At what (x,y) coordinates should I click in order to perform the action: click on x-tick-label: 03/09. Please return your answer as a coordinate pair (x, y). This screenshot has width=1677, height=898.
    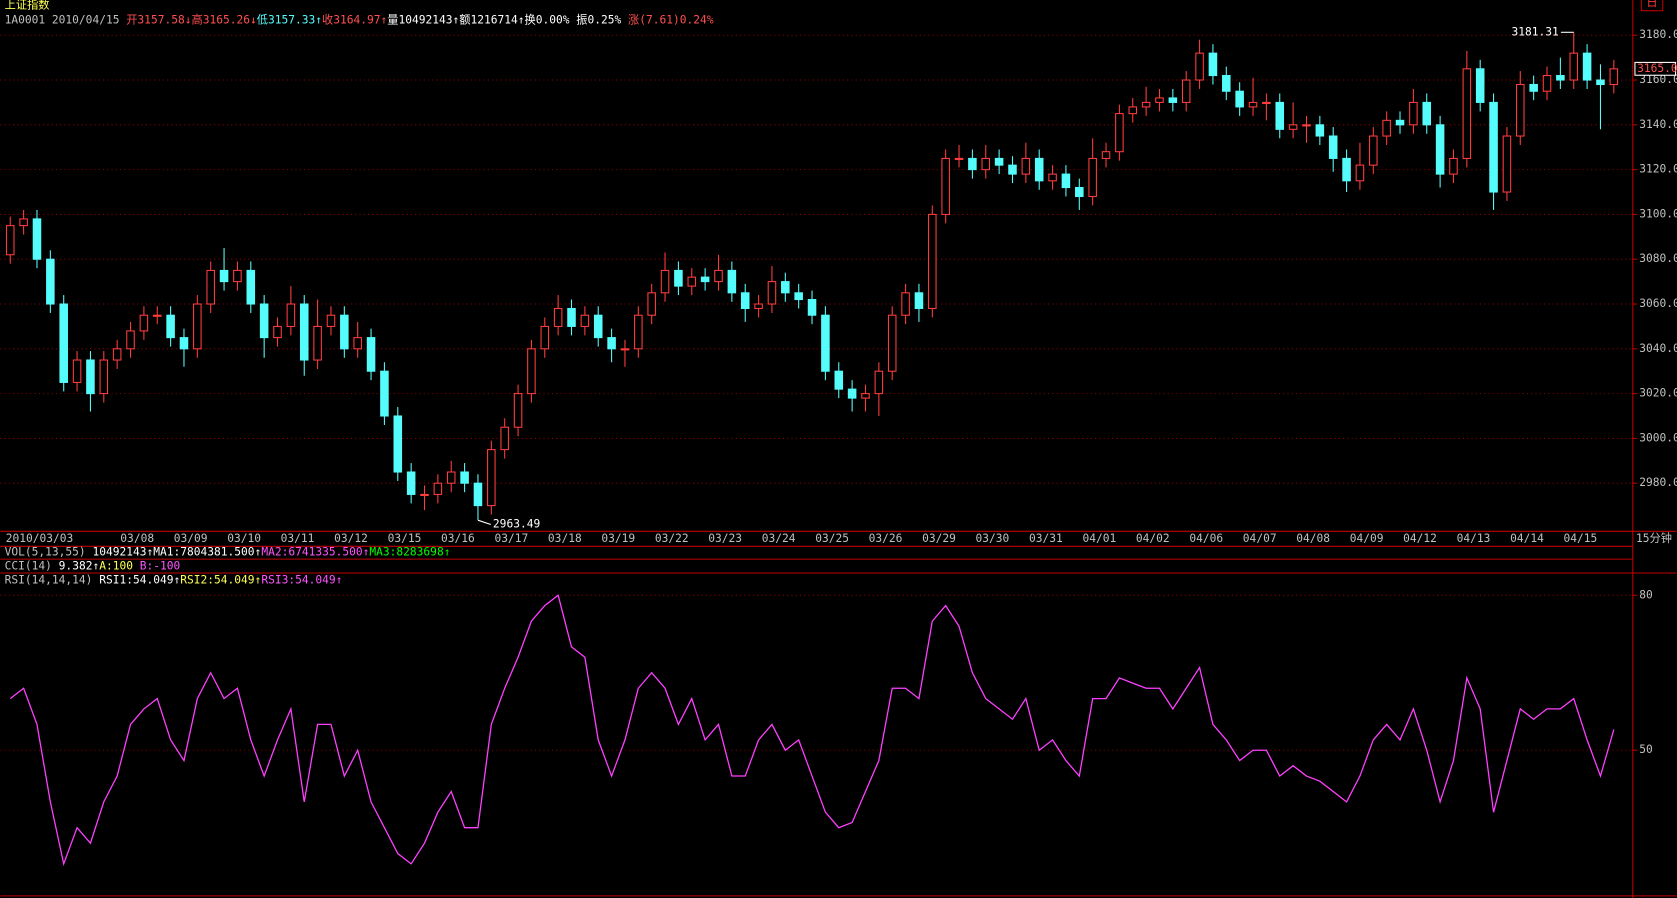
    Looking at the image, I should click on (191, 538).